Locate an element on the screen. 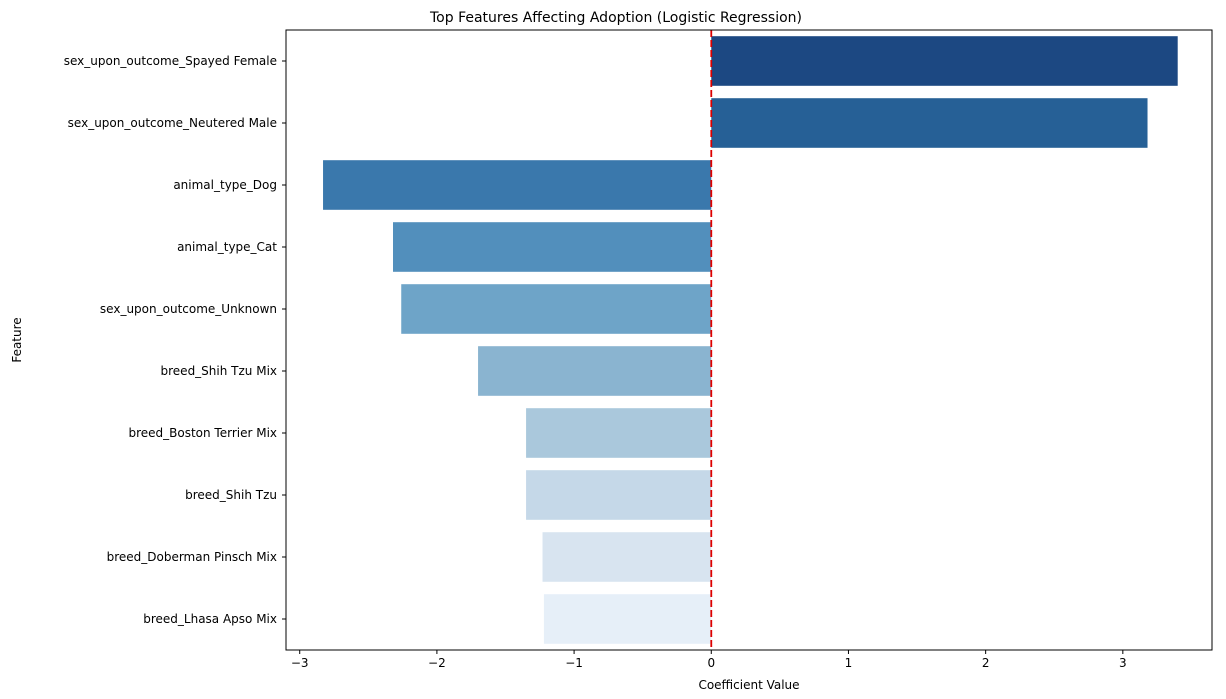  y-tick-label: sex_upon_outcome_Neutered Male is located at coordinates (172, 123).